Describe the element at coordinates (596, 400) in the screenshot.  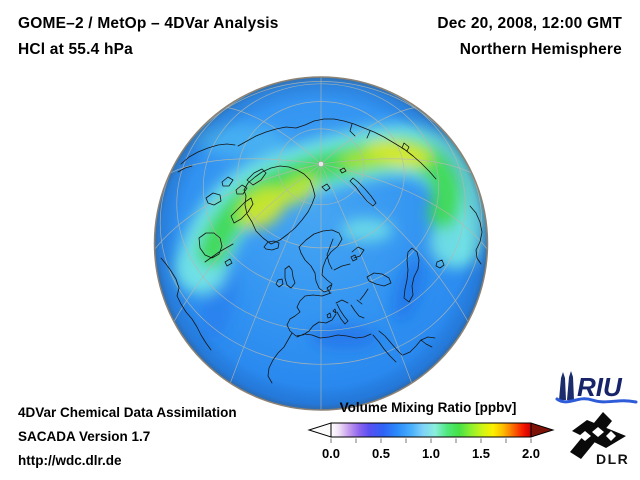
I see `riu-wave-icon` at that location.